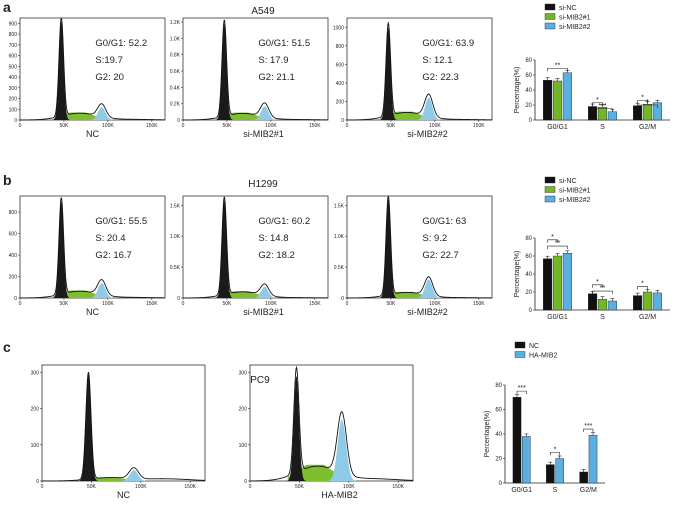  What do you see at coordinates (448, 43) in the screenshot?
I see `panel-0-hist-2-stat-0: G0/G1: 63.9` at bounding box center [448, 43].